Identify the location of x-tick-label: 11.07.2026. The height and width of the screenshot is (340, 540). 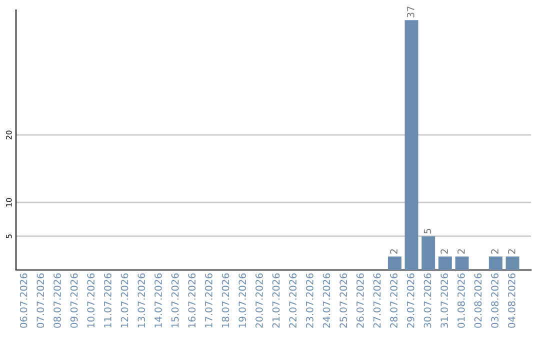
(108, 300).